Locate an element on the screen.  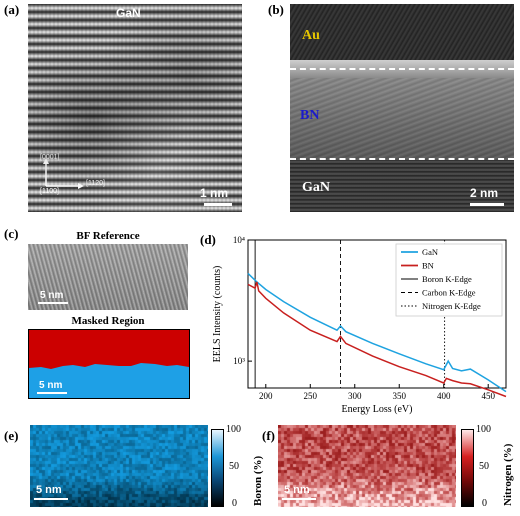
bf-reference-title: BF Reference is located at coordinates (108, 236).